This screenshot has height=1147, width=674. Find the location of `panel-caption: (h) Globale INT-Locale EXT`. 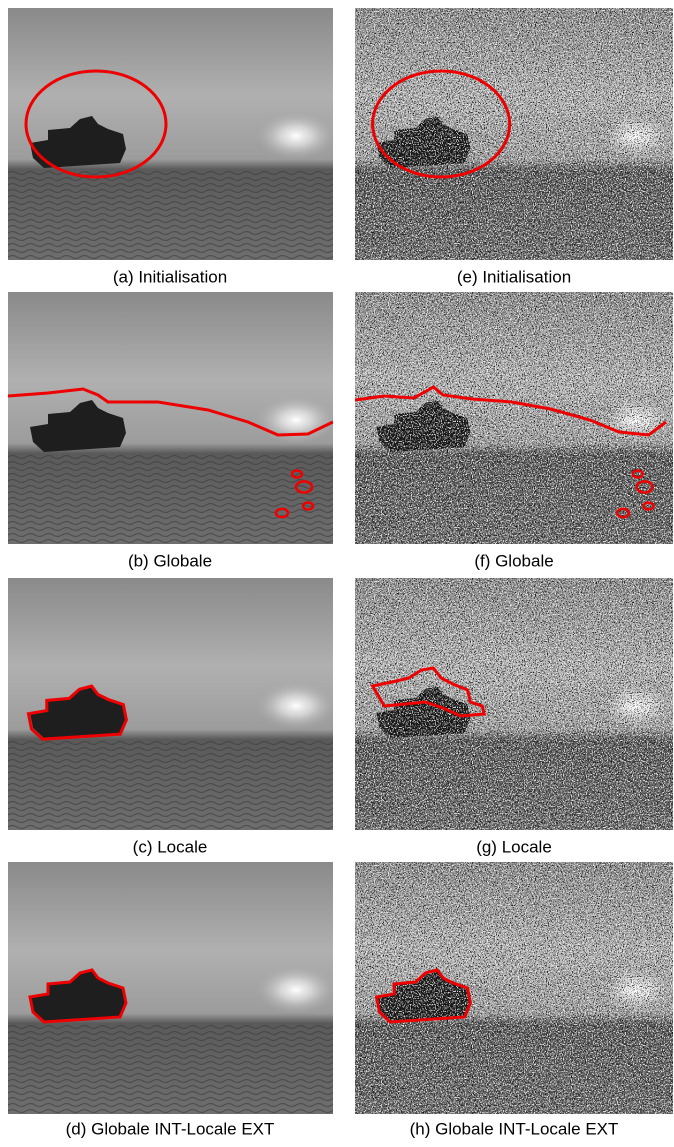

panel-caption: (h) Globale INT-Locale EXT is located at coordinates (514, 1128).